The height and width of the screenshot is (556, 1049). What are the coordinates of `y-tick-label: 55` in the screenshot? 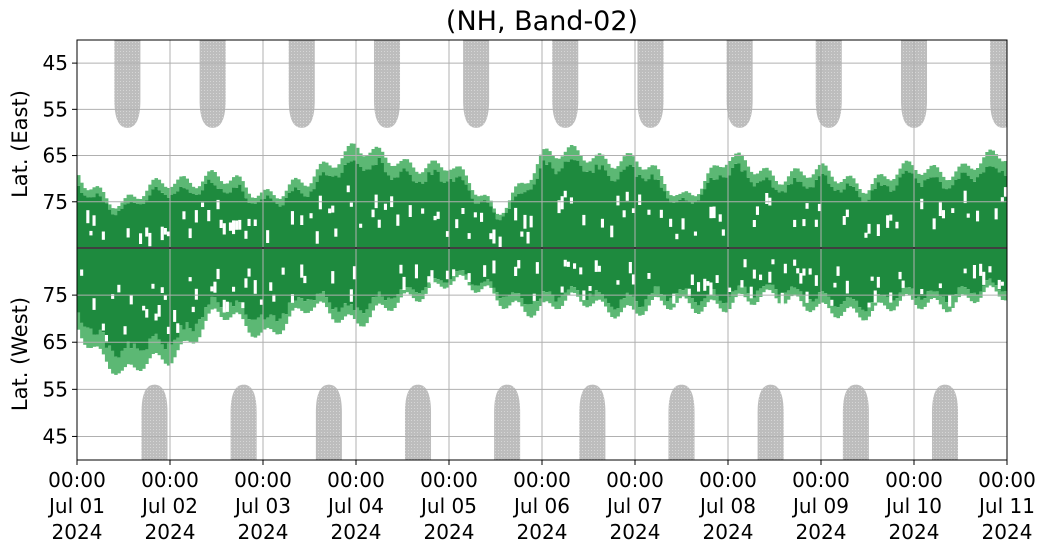 It's located at (55, 389).